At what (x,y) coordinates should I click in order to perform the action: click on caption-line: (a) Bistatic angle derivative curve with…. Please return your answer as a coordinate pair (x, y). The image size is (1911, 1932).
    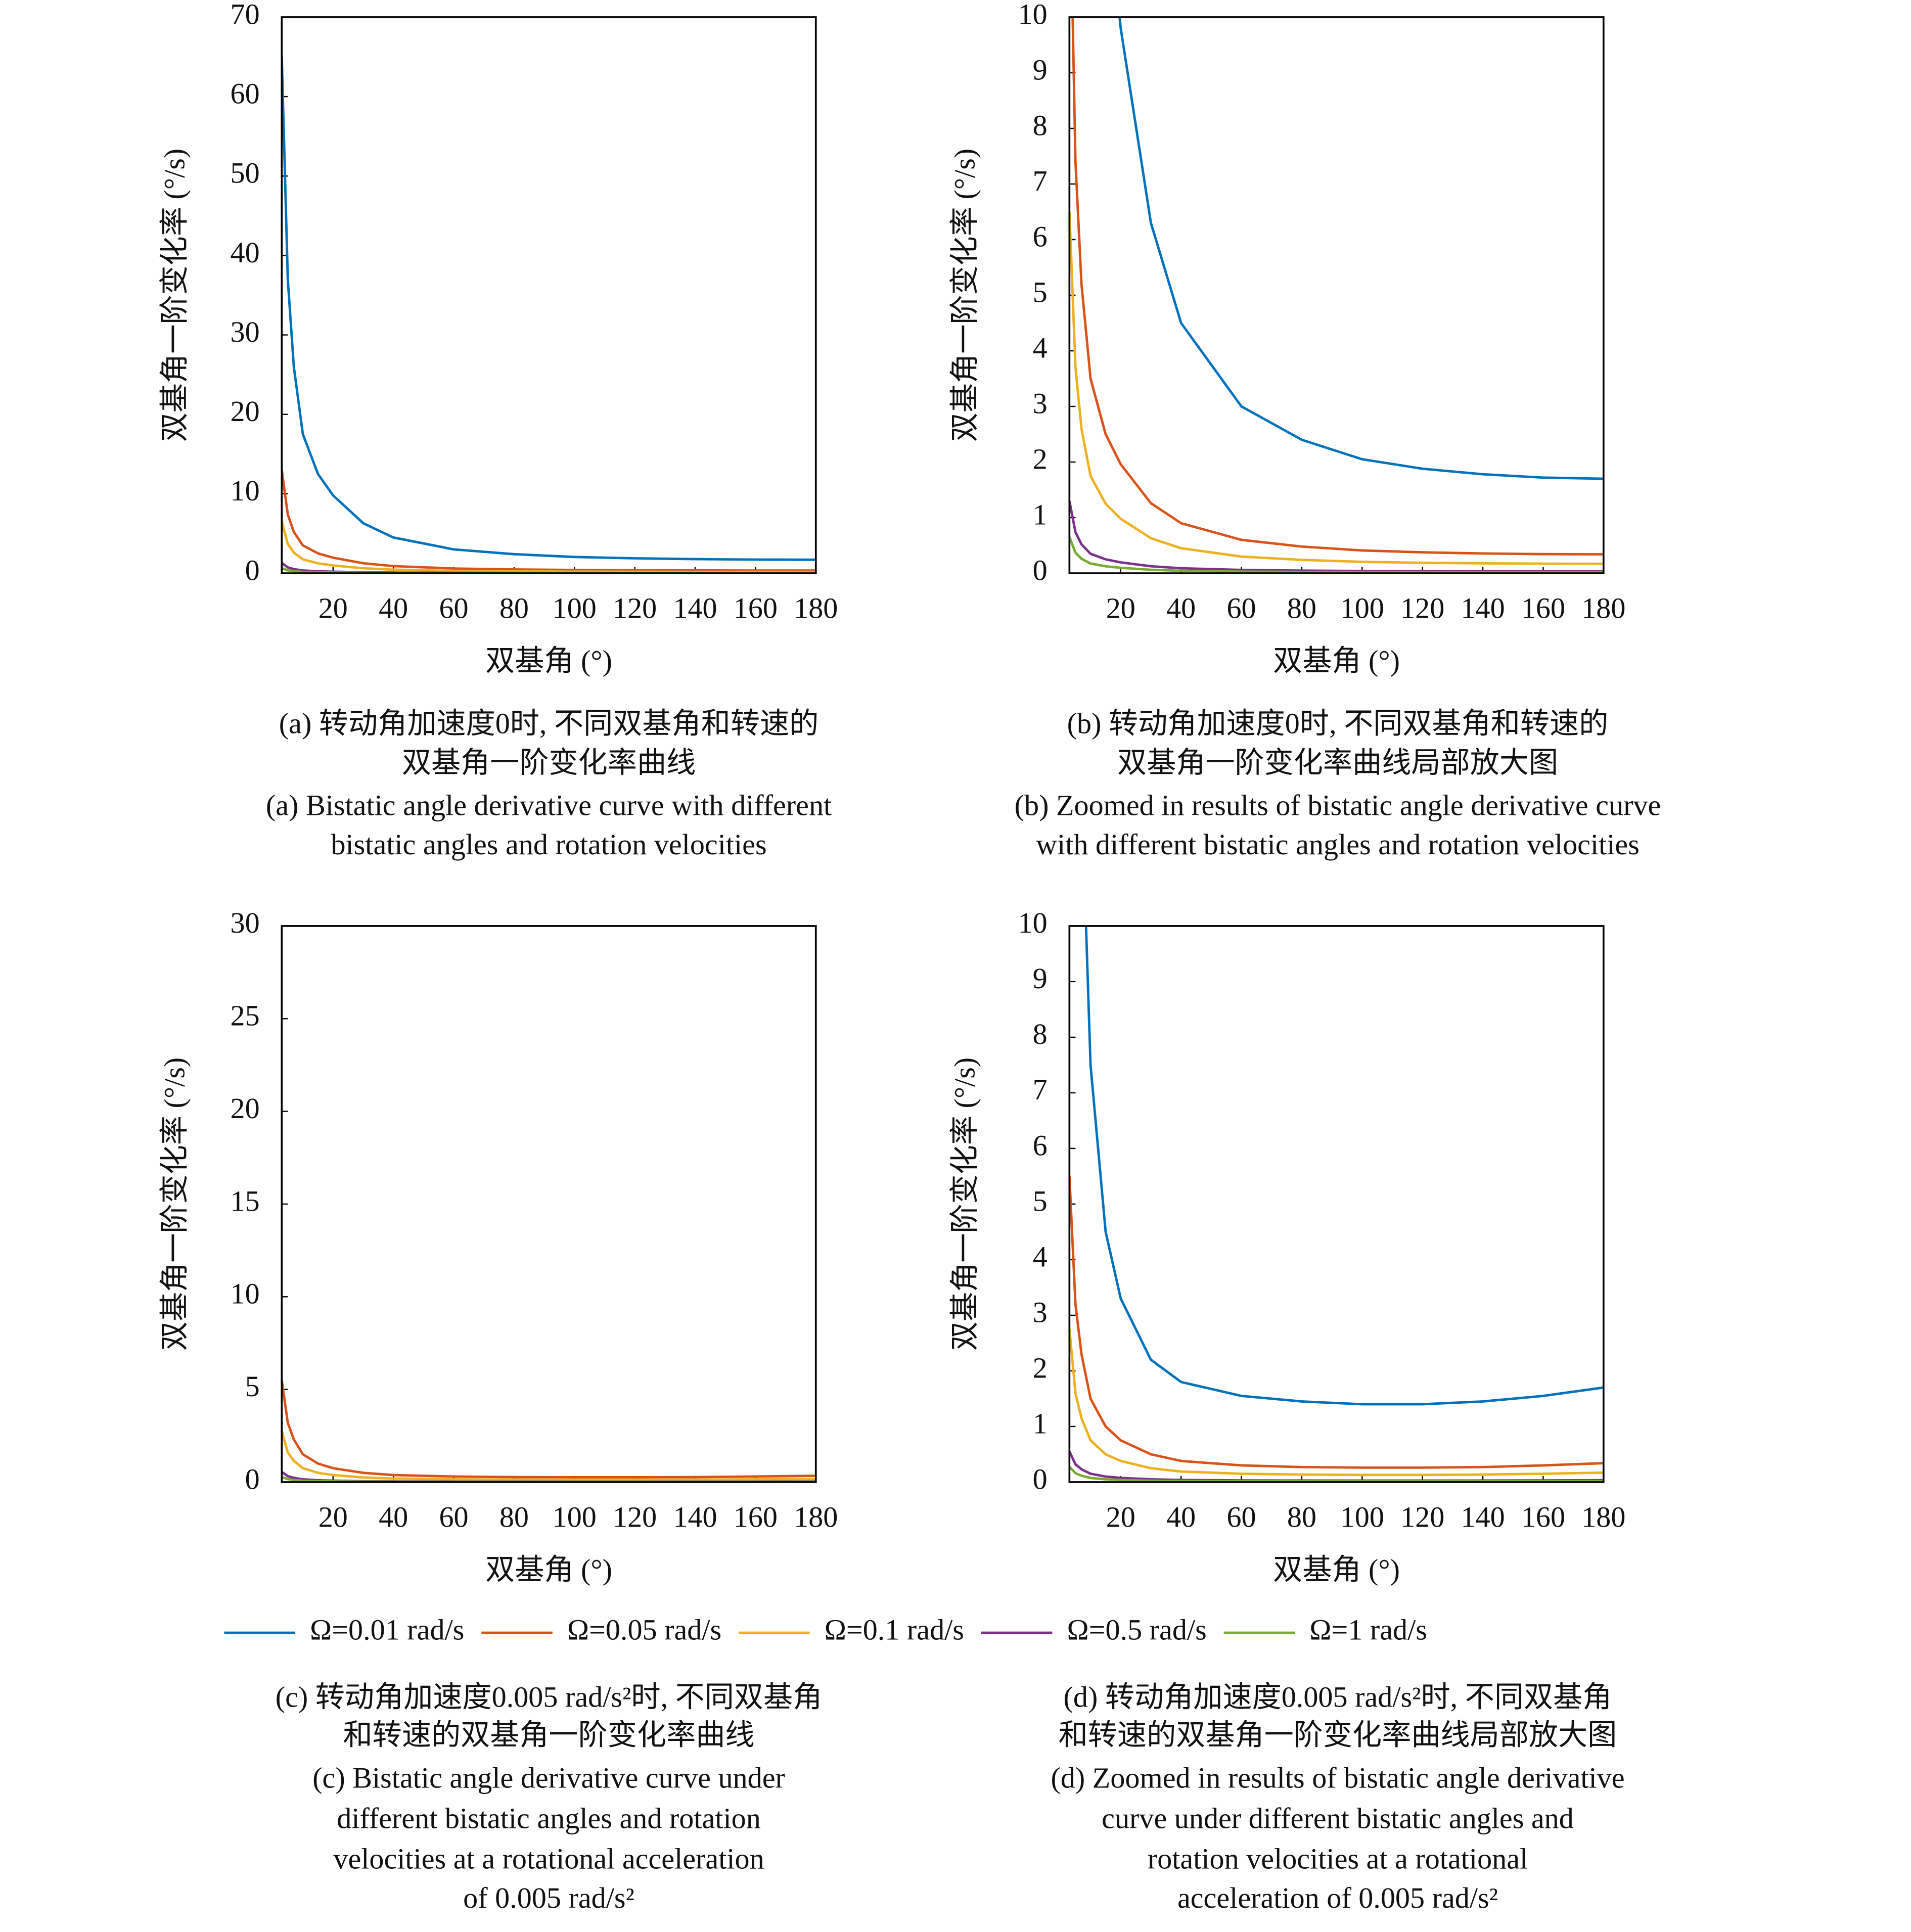
    Looking at the image, I should click on (549, 805).